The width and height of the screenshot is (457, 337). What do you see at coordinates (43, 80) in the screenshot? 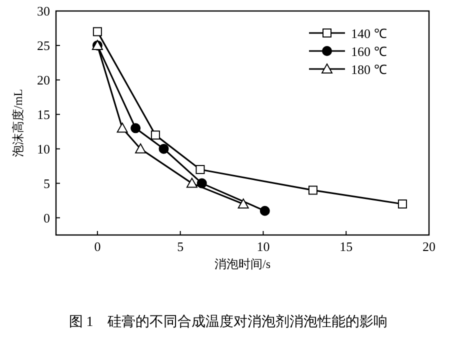
I see `y-tick-label: 20` at bounding box center [43, 80].